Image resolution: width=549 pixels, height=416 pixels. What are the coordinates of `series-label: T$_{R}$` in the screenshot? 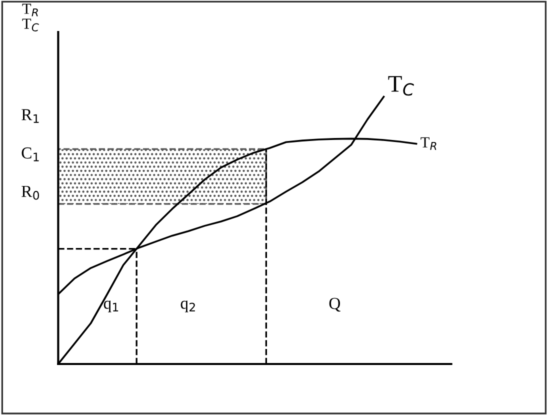 It's located at (428, 143).